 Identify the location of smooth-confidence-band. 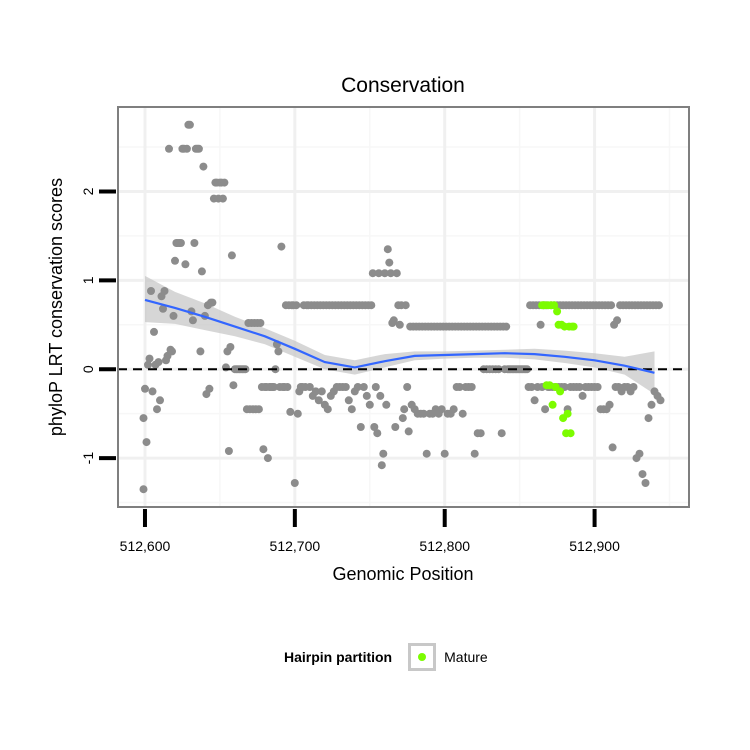
(400, 335).